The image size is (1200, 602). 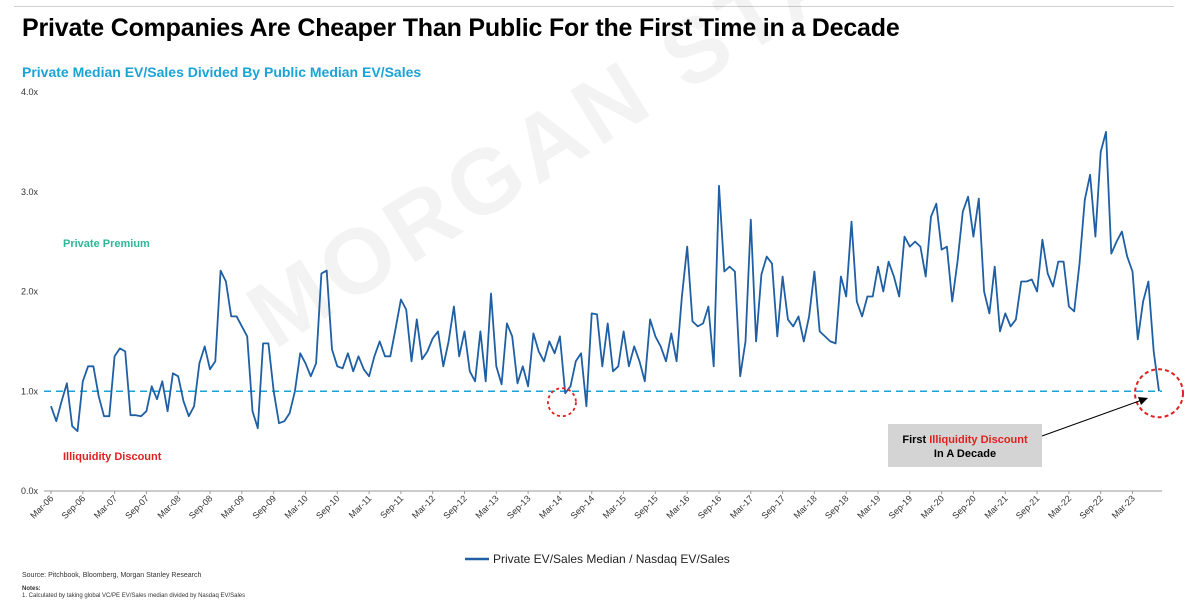 What do you see at coordinates (965, 454) in the screenshot?
I see `callout-line-2: In A Decade` at bounding box center [965, 454].